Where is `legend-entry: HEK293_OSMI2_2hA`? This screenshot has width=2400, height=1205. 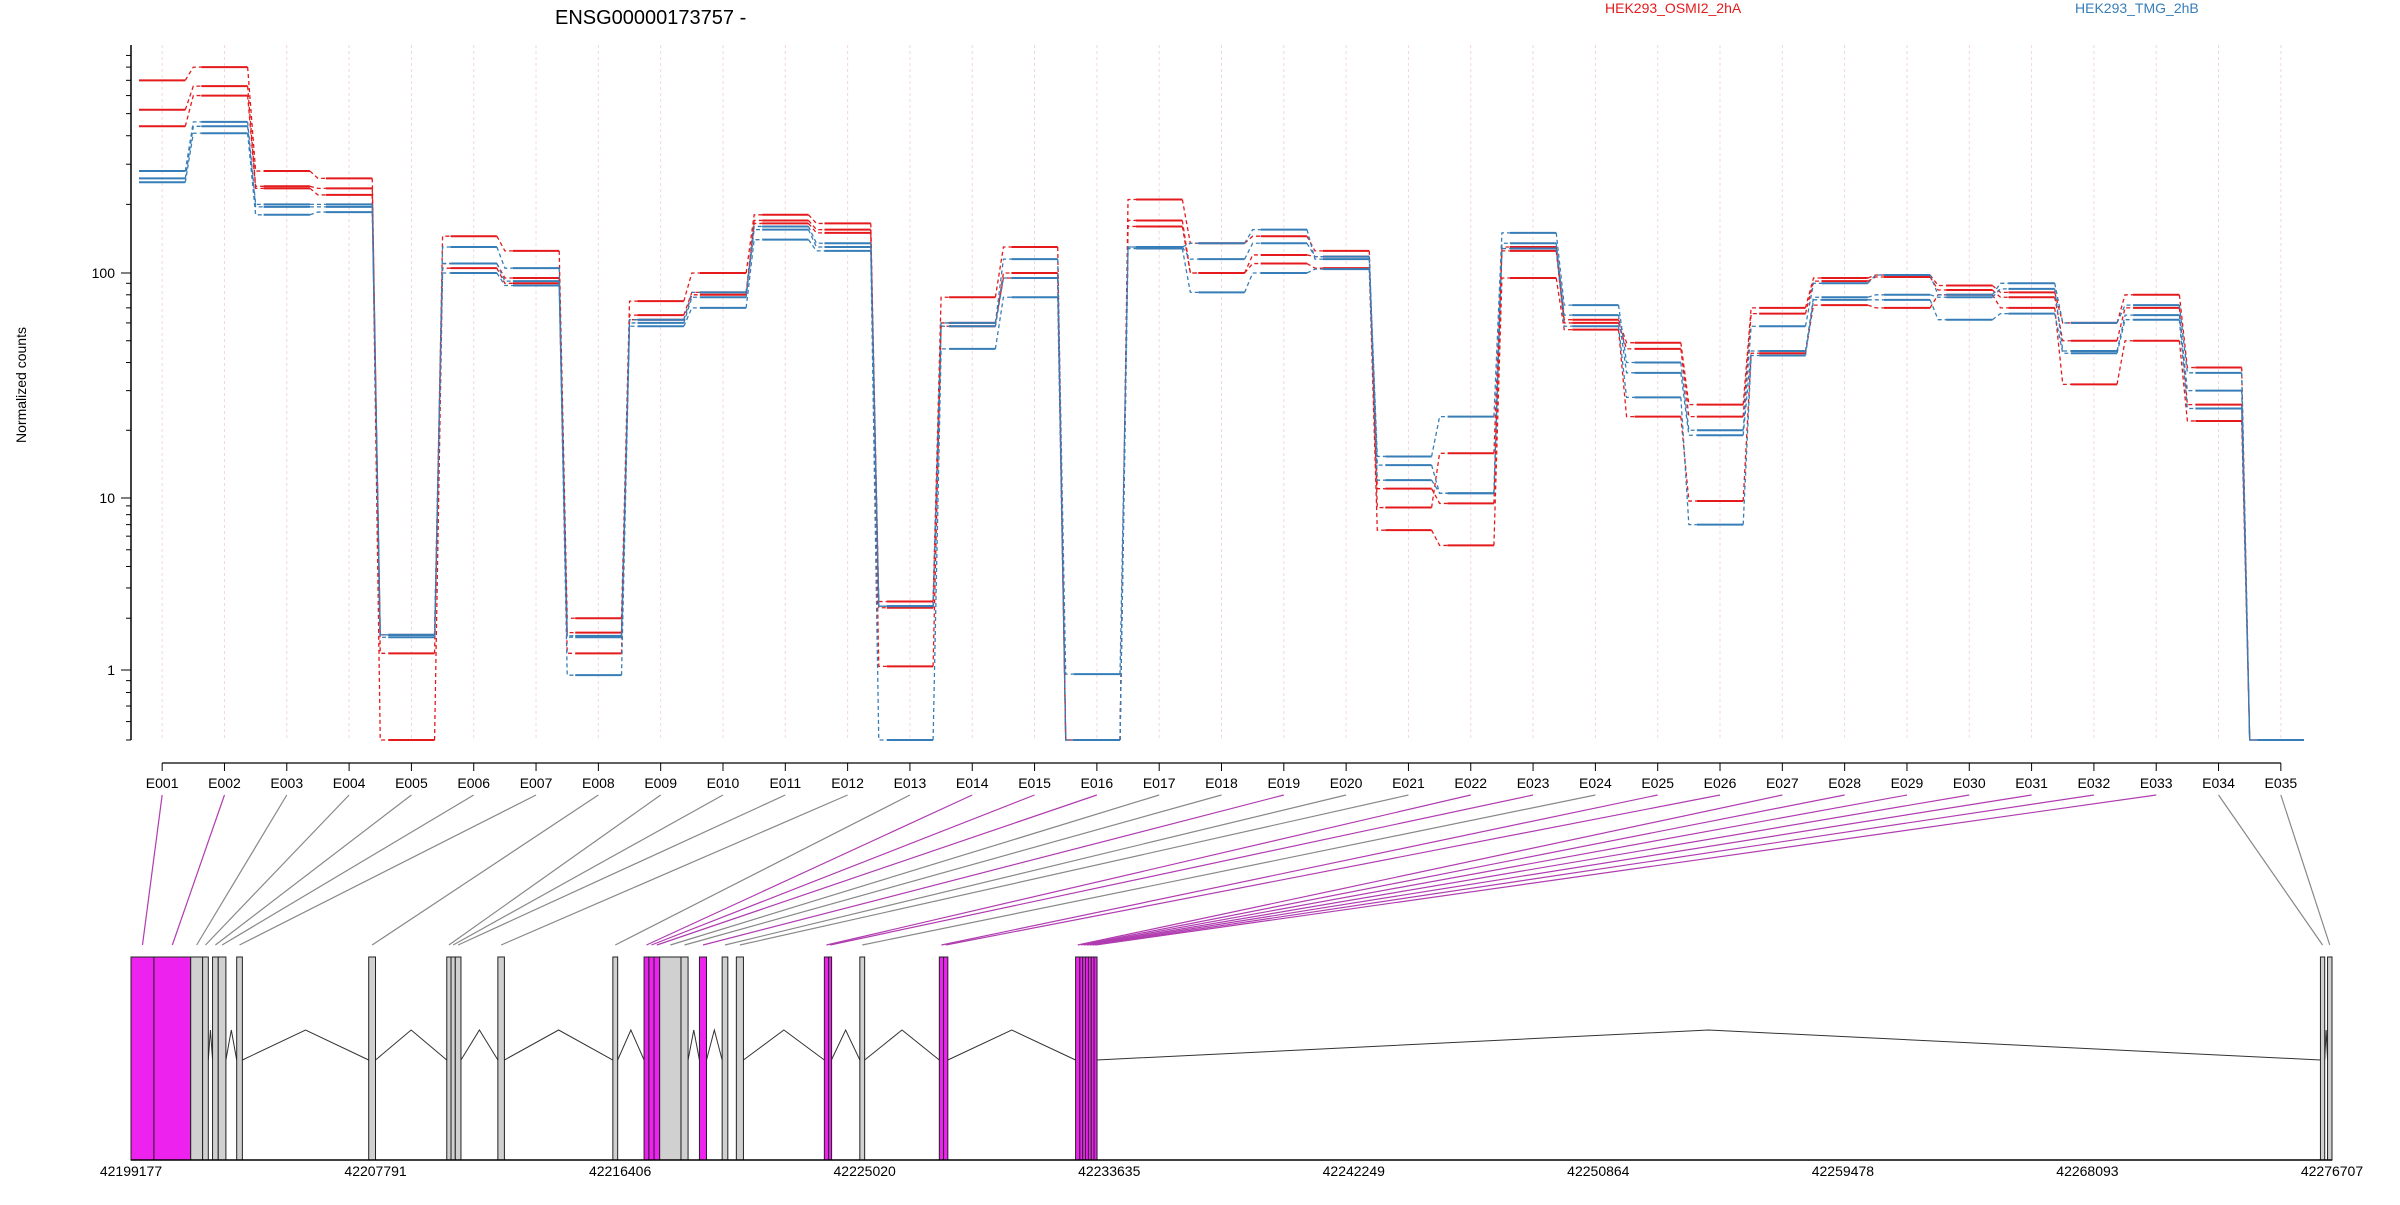 legend-entry: HEK293_OSMI2_2hA is located at coordinates (1673, 8).